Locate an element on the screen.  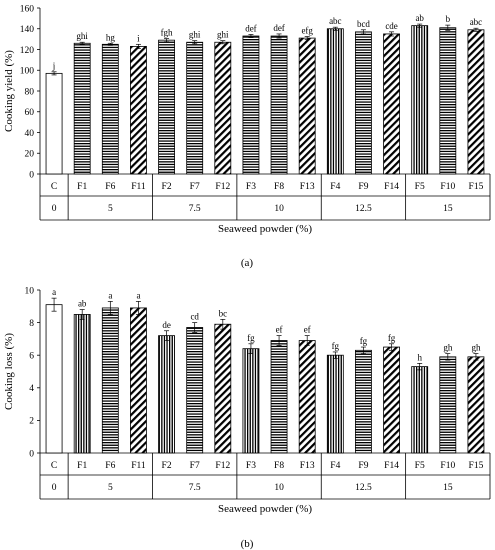
group-label: 15 is located at coordinates (448, 488).